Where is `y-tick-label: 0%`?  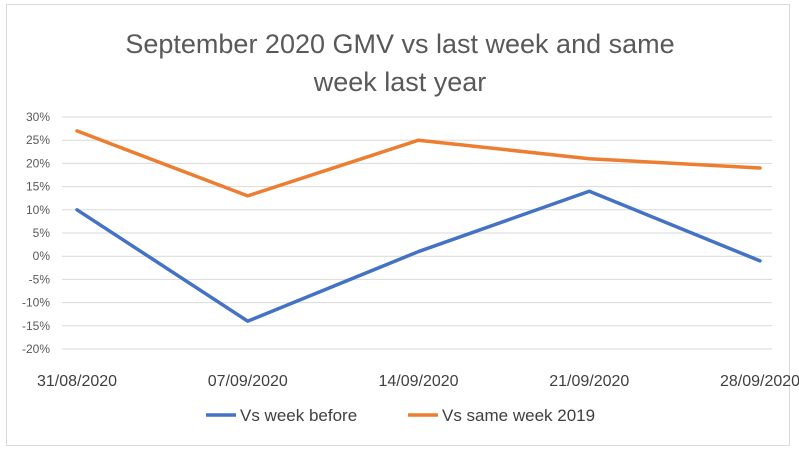 y-tick-label: 0% is located at coordinates (42, 256).